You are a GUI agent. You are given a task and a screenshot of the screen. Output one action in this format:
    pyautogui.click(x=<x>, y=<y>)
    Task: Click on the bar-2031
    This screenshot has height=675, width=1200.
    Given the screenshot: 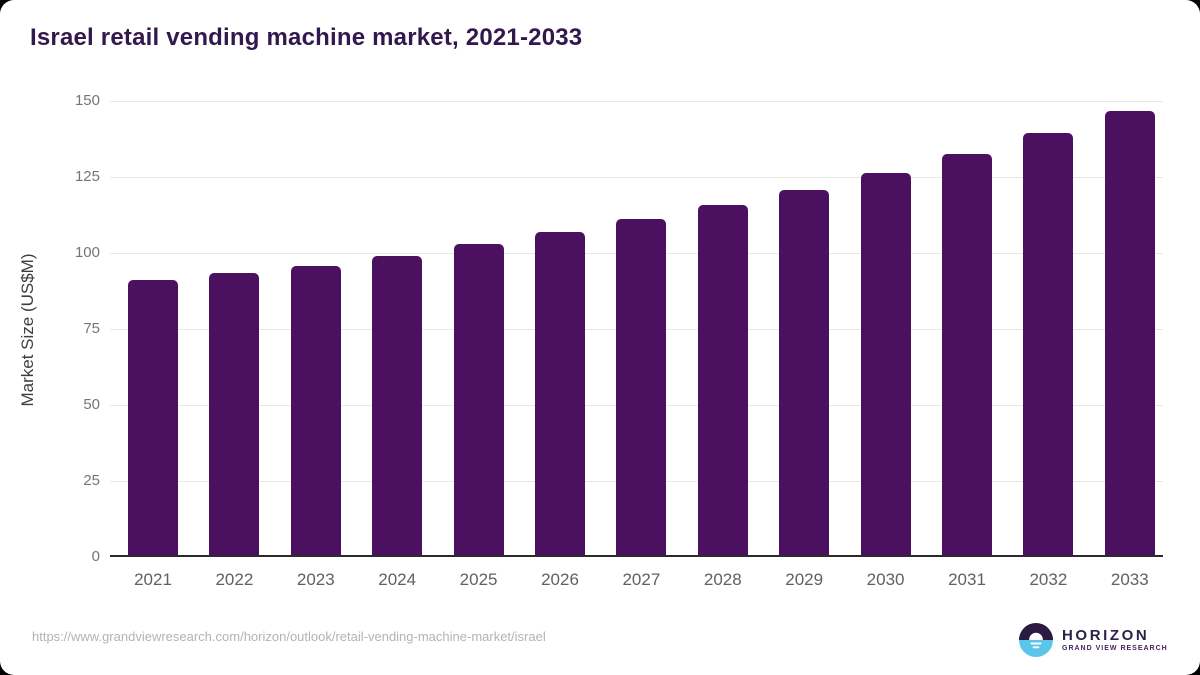 What is the action you would take?
    pyautogui.click(x=967, y=354)
    